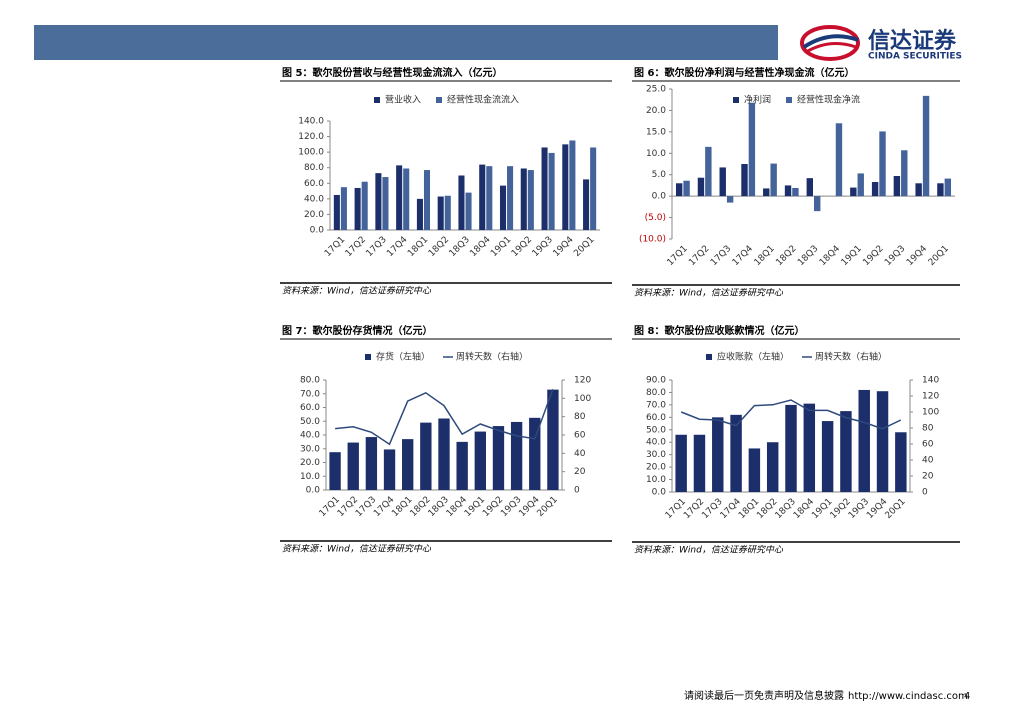 The image size is (1024, 724). Describe the element at coordinates (753, 357) in the screenshot. I see `legend-label: 应收账款（左轴）` at that location.